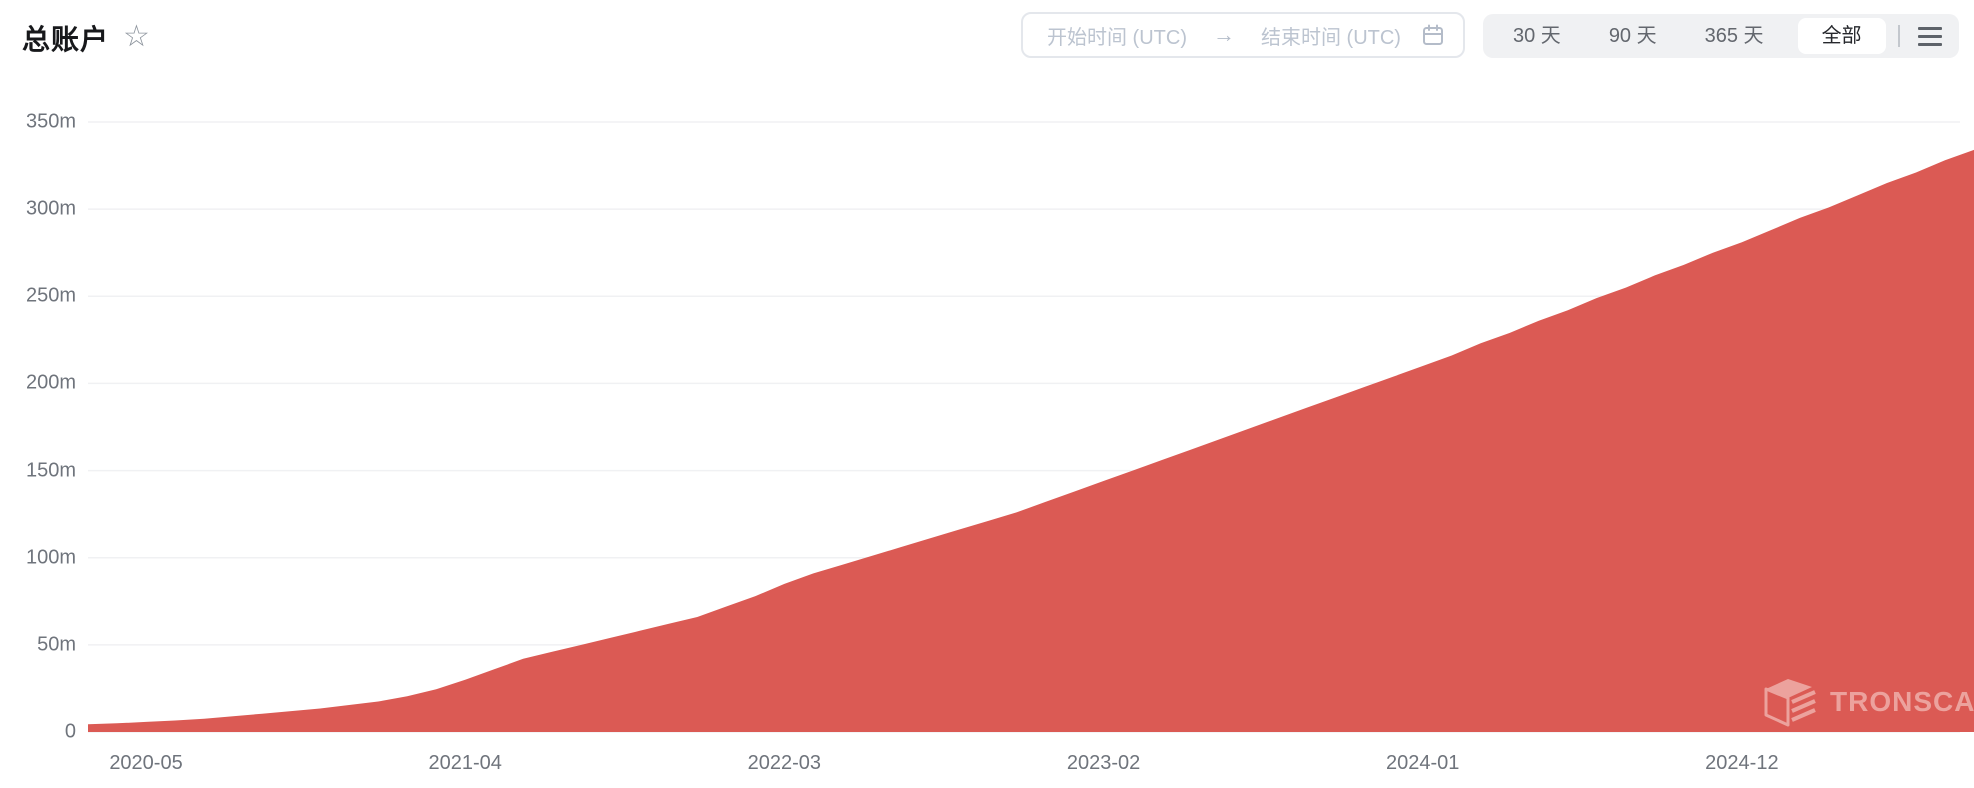  Describe the element at coordinates (1633, 36) in the screenshot. I see `range-button-90d: 90 天` at that location.